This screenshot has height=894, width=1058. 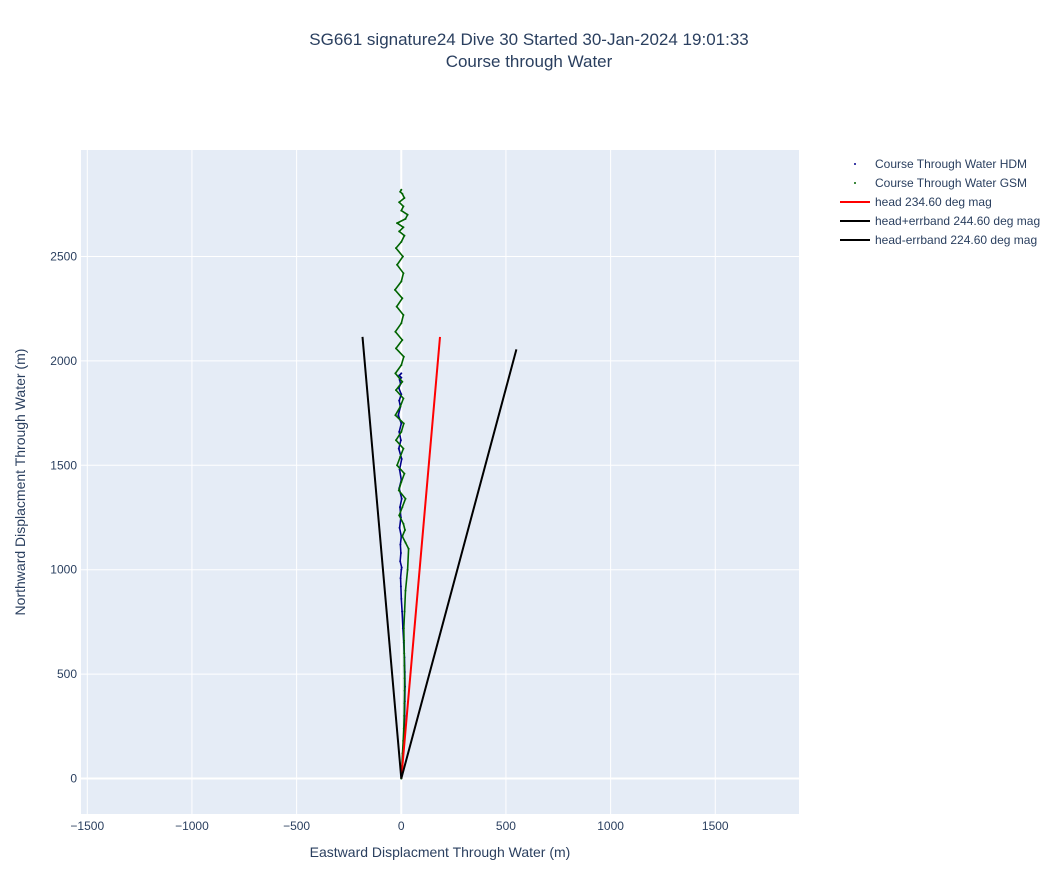 I want to click on legend-item: Course Through Water GSM, so click(x=940, y=183).